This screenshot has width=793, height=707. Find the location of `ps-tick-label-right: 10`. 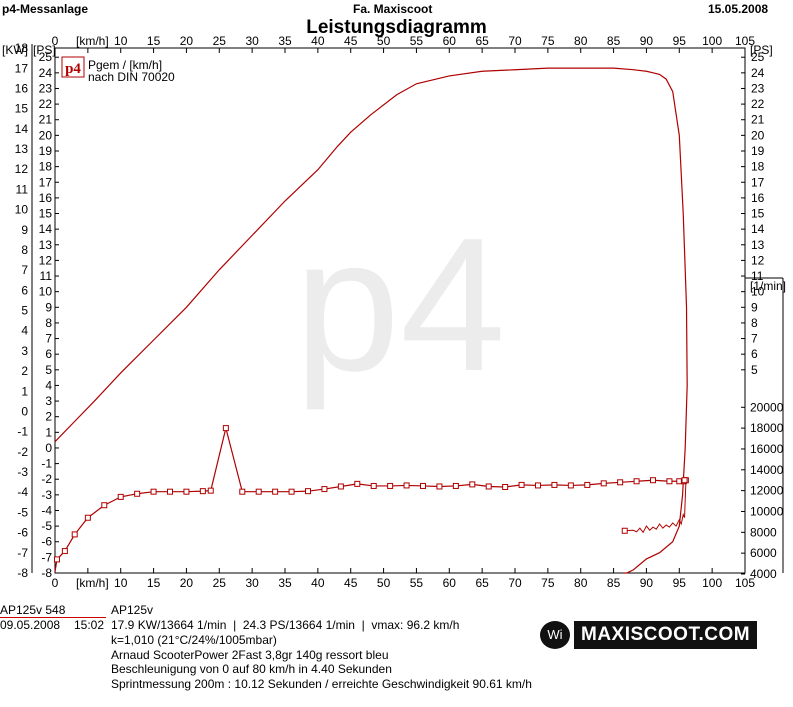

ps-tick-label-right: 10 is located at coordinates (758, 292).